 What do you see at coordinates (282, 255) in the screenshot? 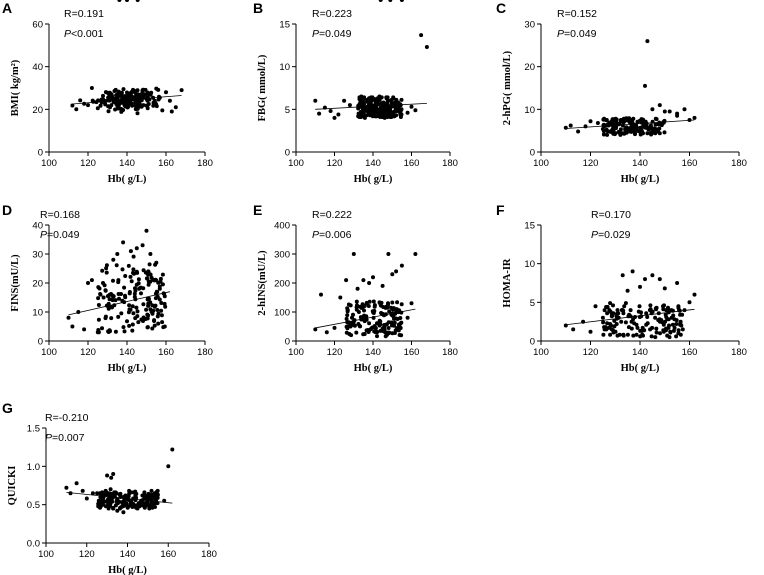
I see `y-tick-label: 300` at bounding box center [282, 255].